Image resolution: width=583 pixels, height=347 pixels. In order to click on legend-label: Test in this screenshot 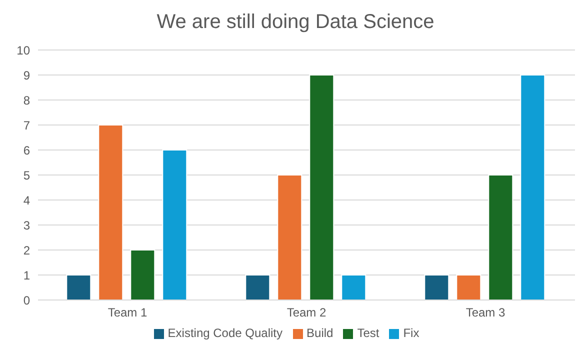, I will do `click(368, 333)`.